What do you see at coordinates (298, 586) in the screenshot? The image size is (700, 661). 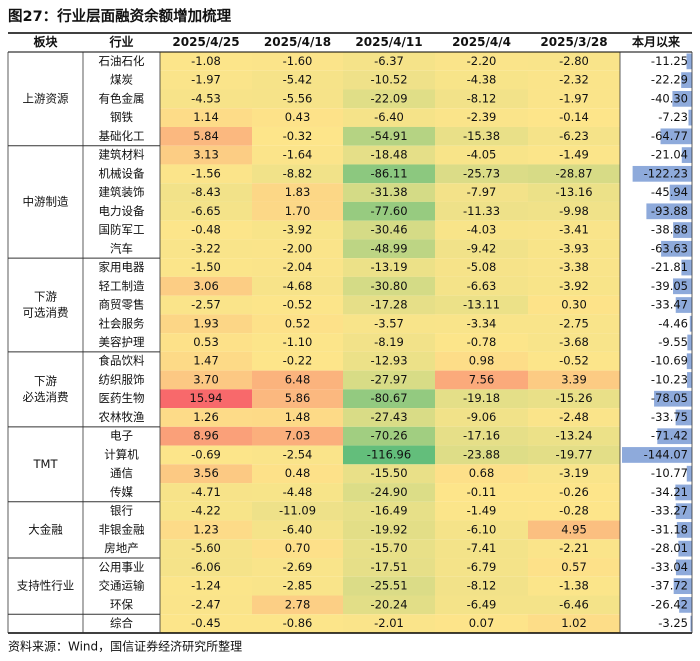 I see `cell-value: -2.85` at bounding box center [298, 586].